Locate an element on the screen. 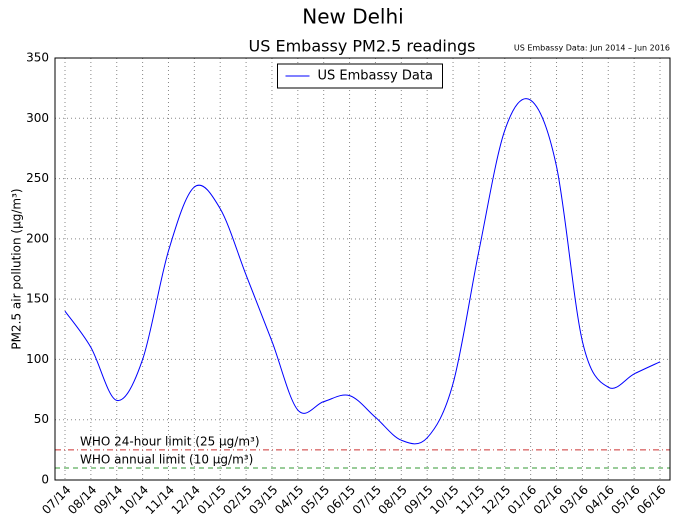 Image resolution: width=681 pixels, height=516 pixels. legend-label: US Embassy Data is located at coordinates (375, 76).